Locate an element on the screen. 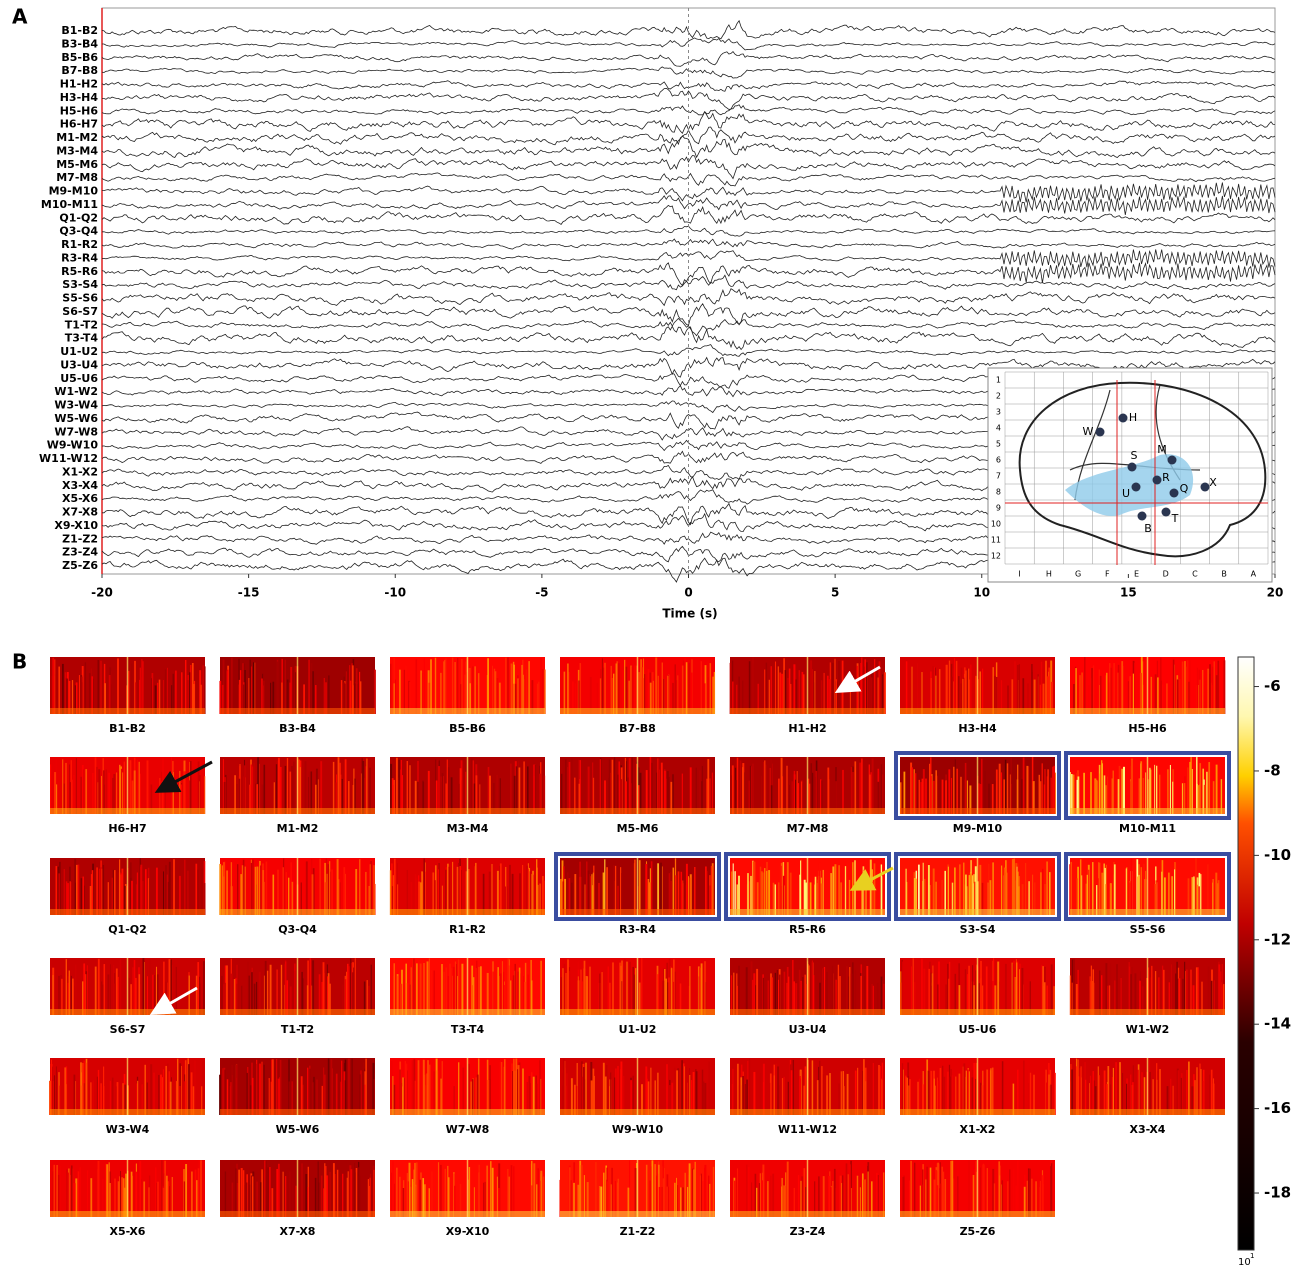 This screenshot has width=1295, height=1275. spectrogram-label: T1-T2 is located at coordinates (297, 1029).